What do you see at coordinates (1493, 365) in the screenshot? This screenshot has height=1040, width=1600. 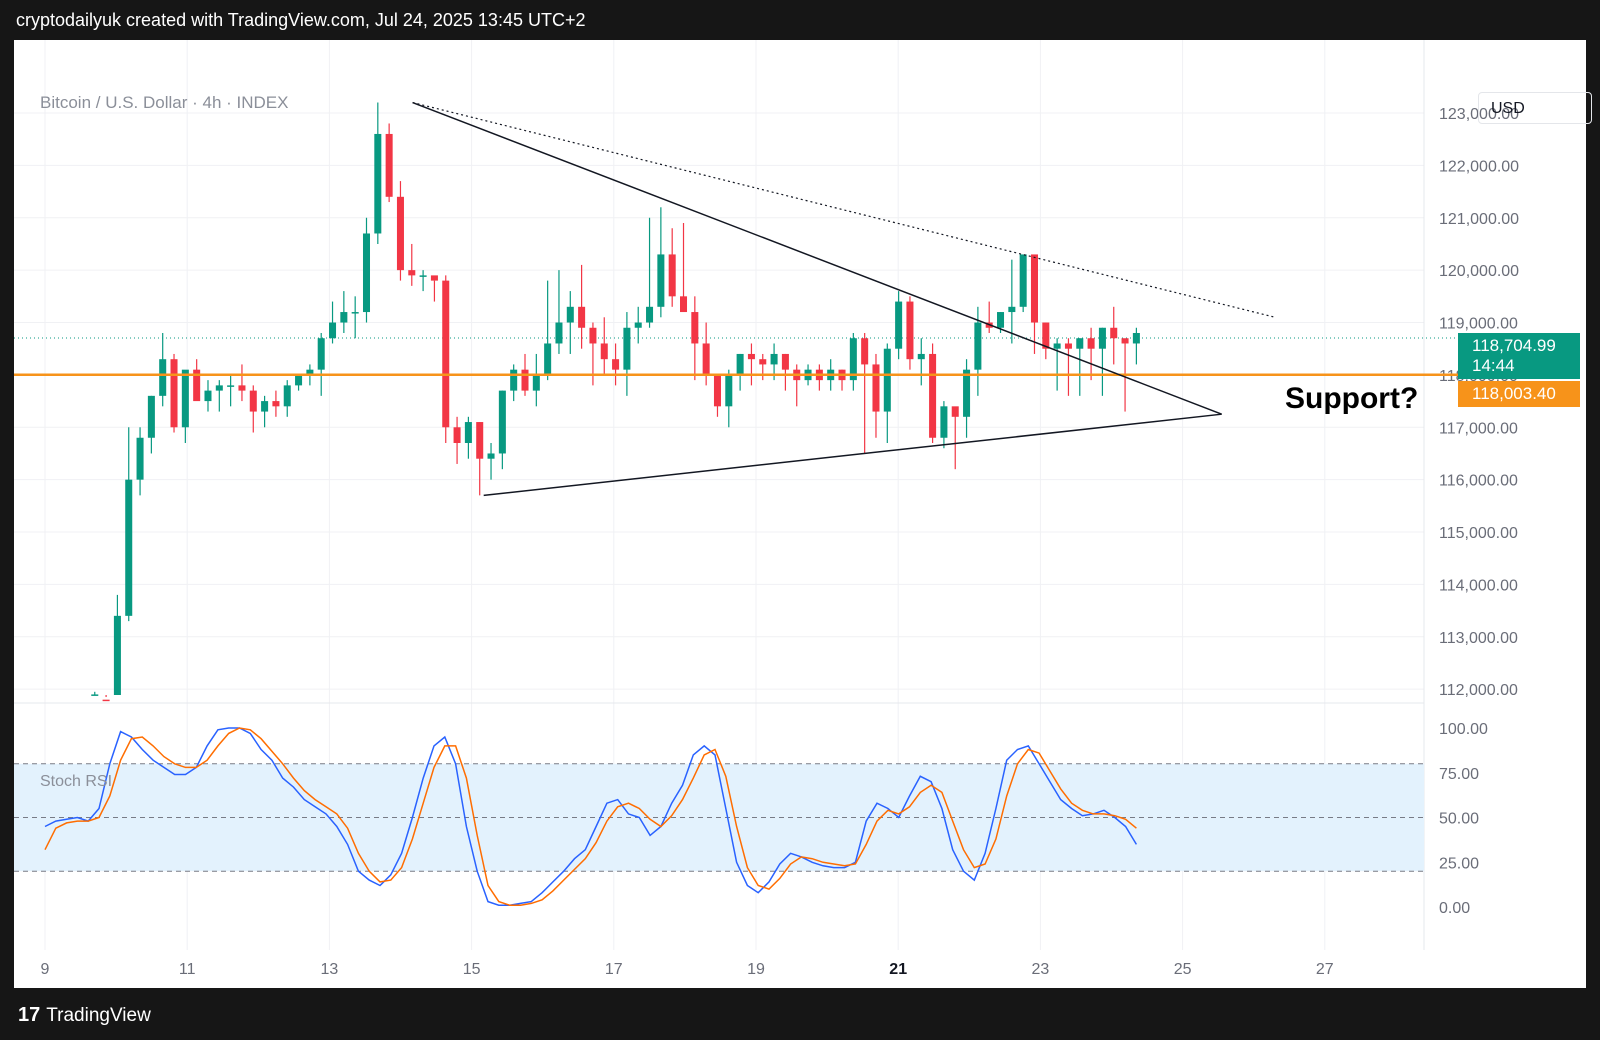 I see `candle-countdown: 14:44` at bounding box center [1493, 365].